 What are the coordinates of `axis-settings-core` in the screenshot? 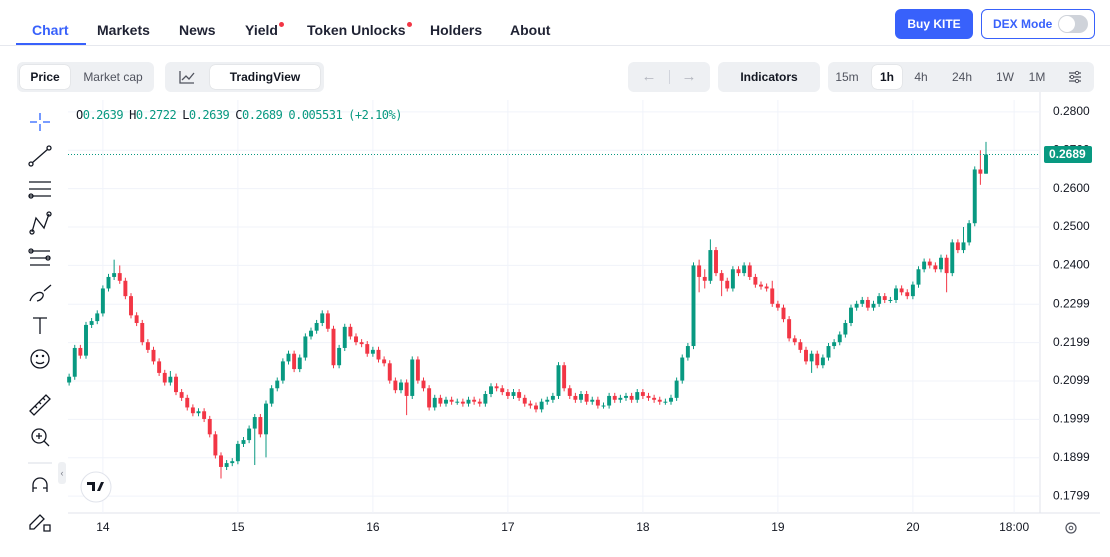 It's located at (1071, 528).